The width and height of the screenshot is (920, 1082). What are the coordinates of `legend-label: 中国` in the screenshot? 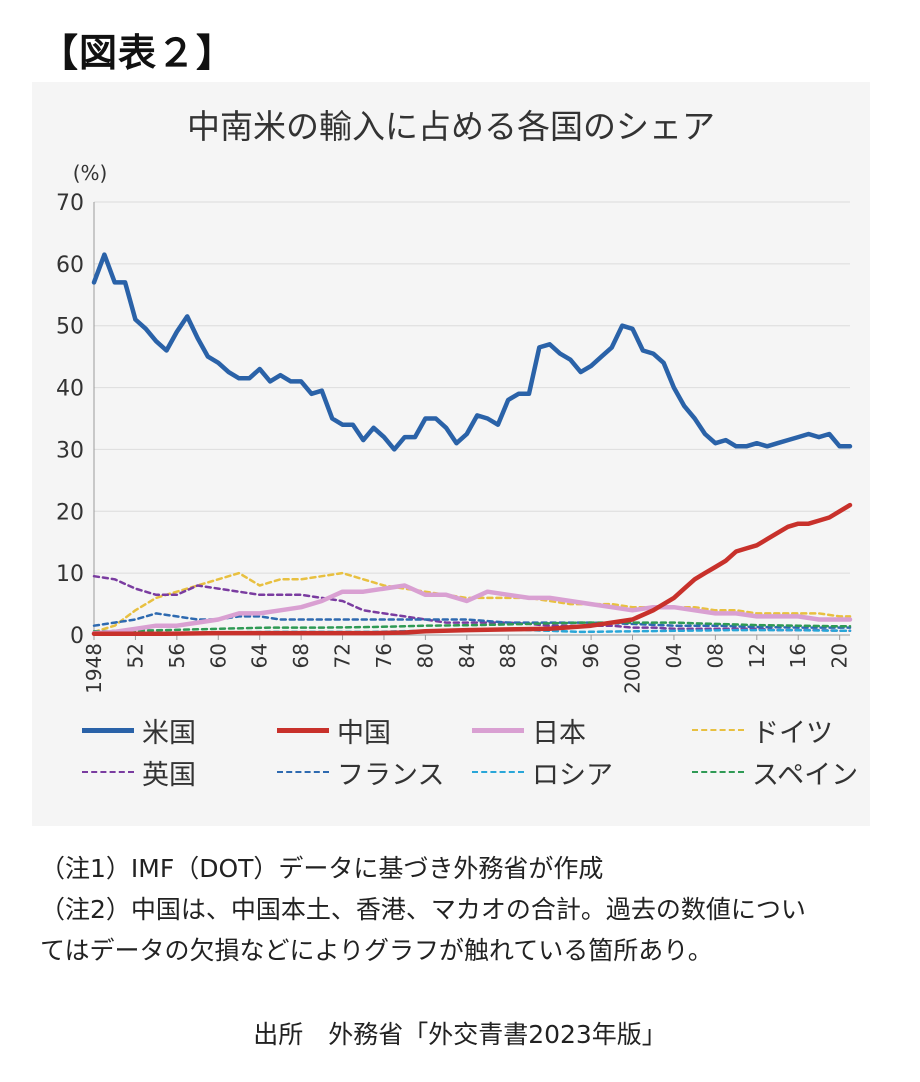 It's located at (364, 733).